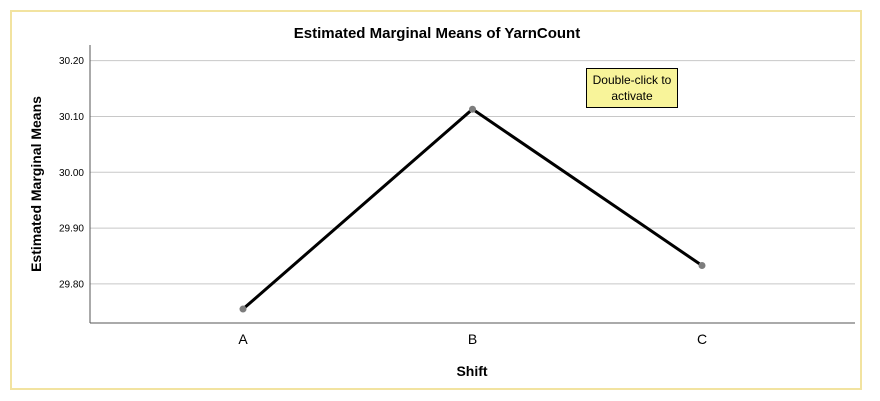 This screenshot has width=880, height=401. I want to click on y-tick-label: 30.20, so click(71, 61).